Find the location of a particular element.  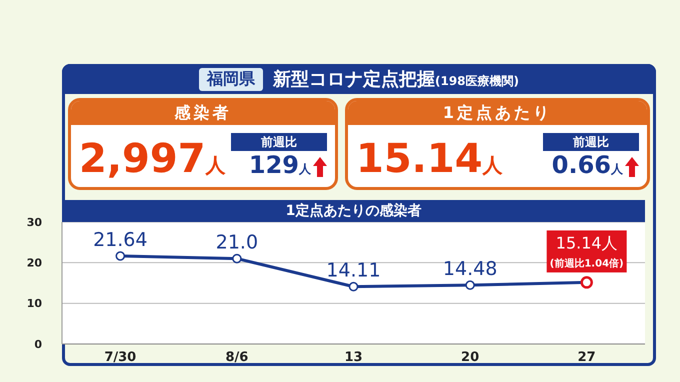

x-tick-label: 8/6 is located at coordinates (236, 358).